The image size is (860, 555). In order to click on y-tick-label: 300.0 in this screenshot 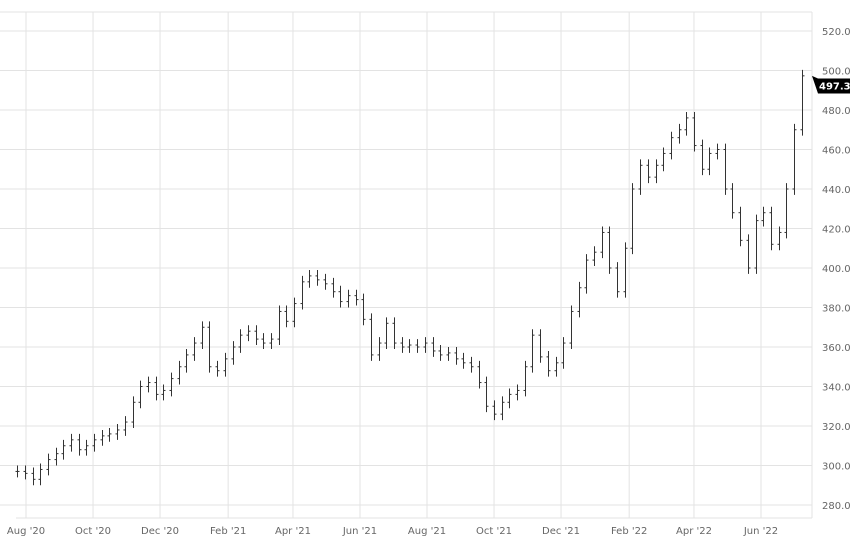, I will do `click(836, 467)`.